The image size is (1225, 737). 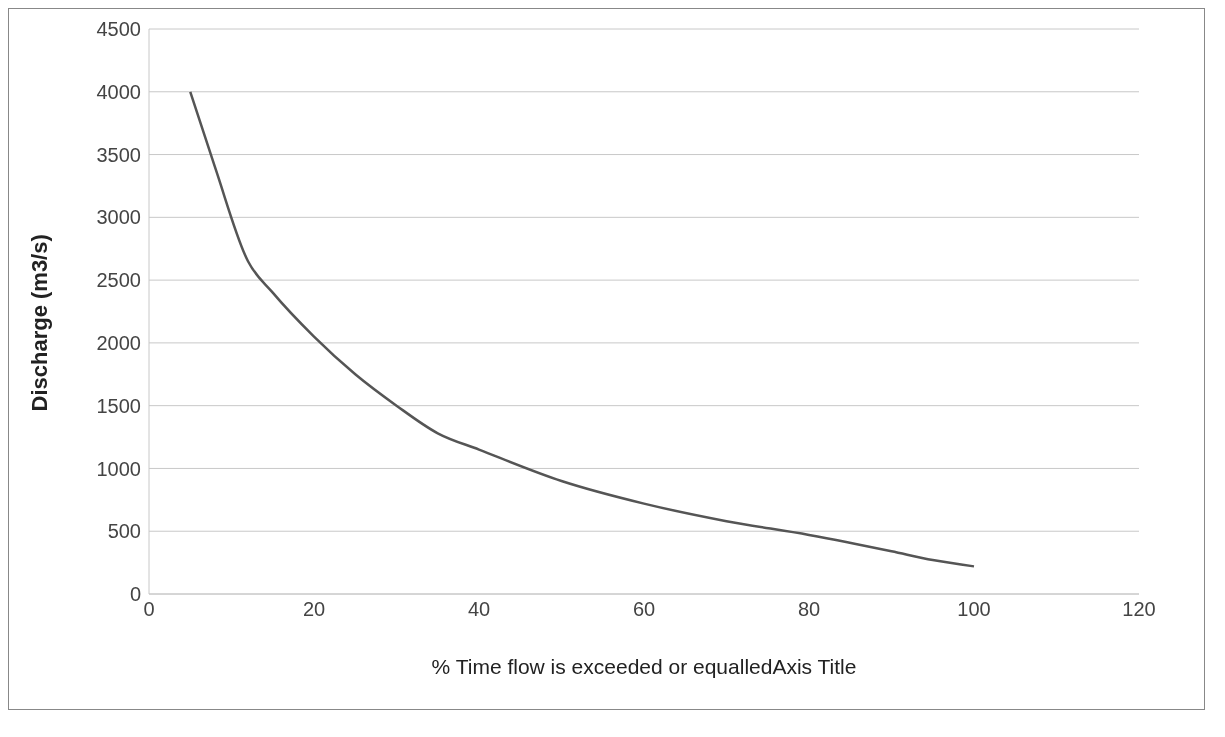 I want to click on y-tick-label: 0, so click(x=135, y=594).